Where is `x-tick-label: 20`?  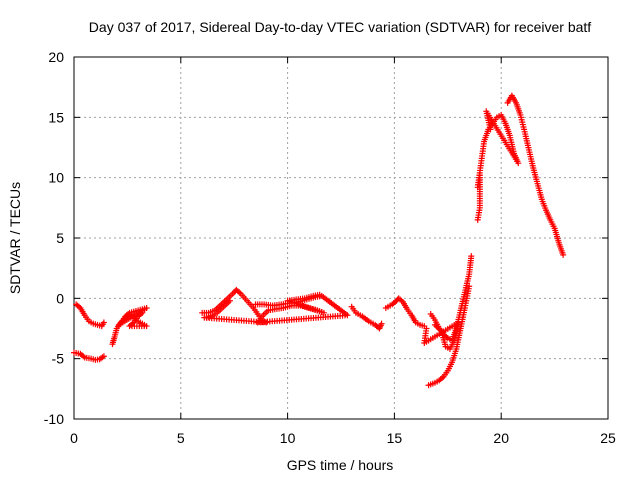 x-tick-label: 20 is located at coordinates (501, 438).